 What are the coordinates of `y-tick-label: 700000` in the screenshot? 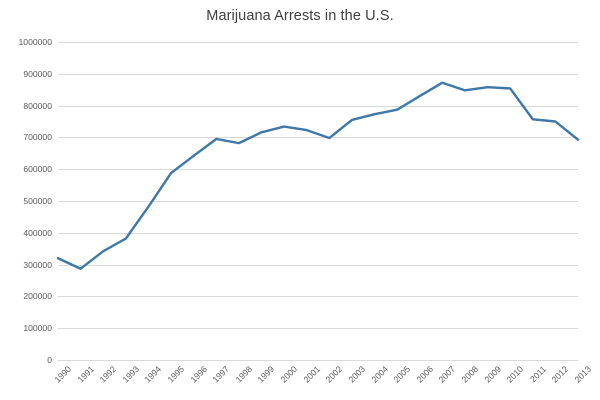 It's located at (37, 137).